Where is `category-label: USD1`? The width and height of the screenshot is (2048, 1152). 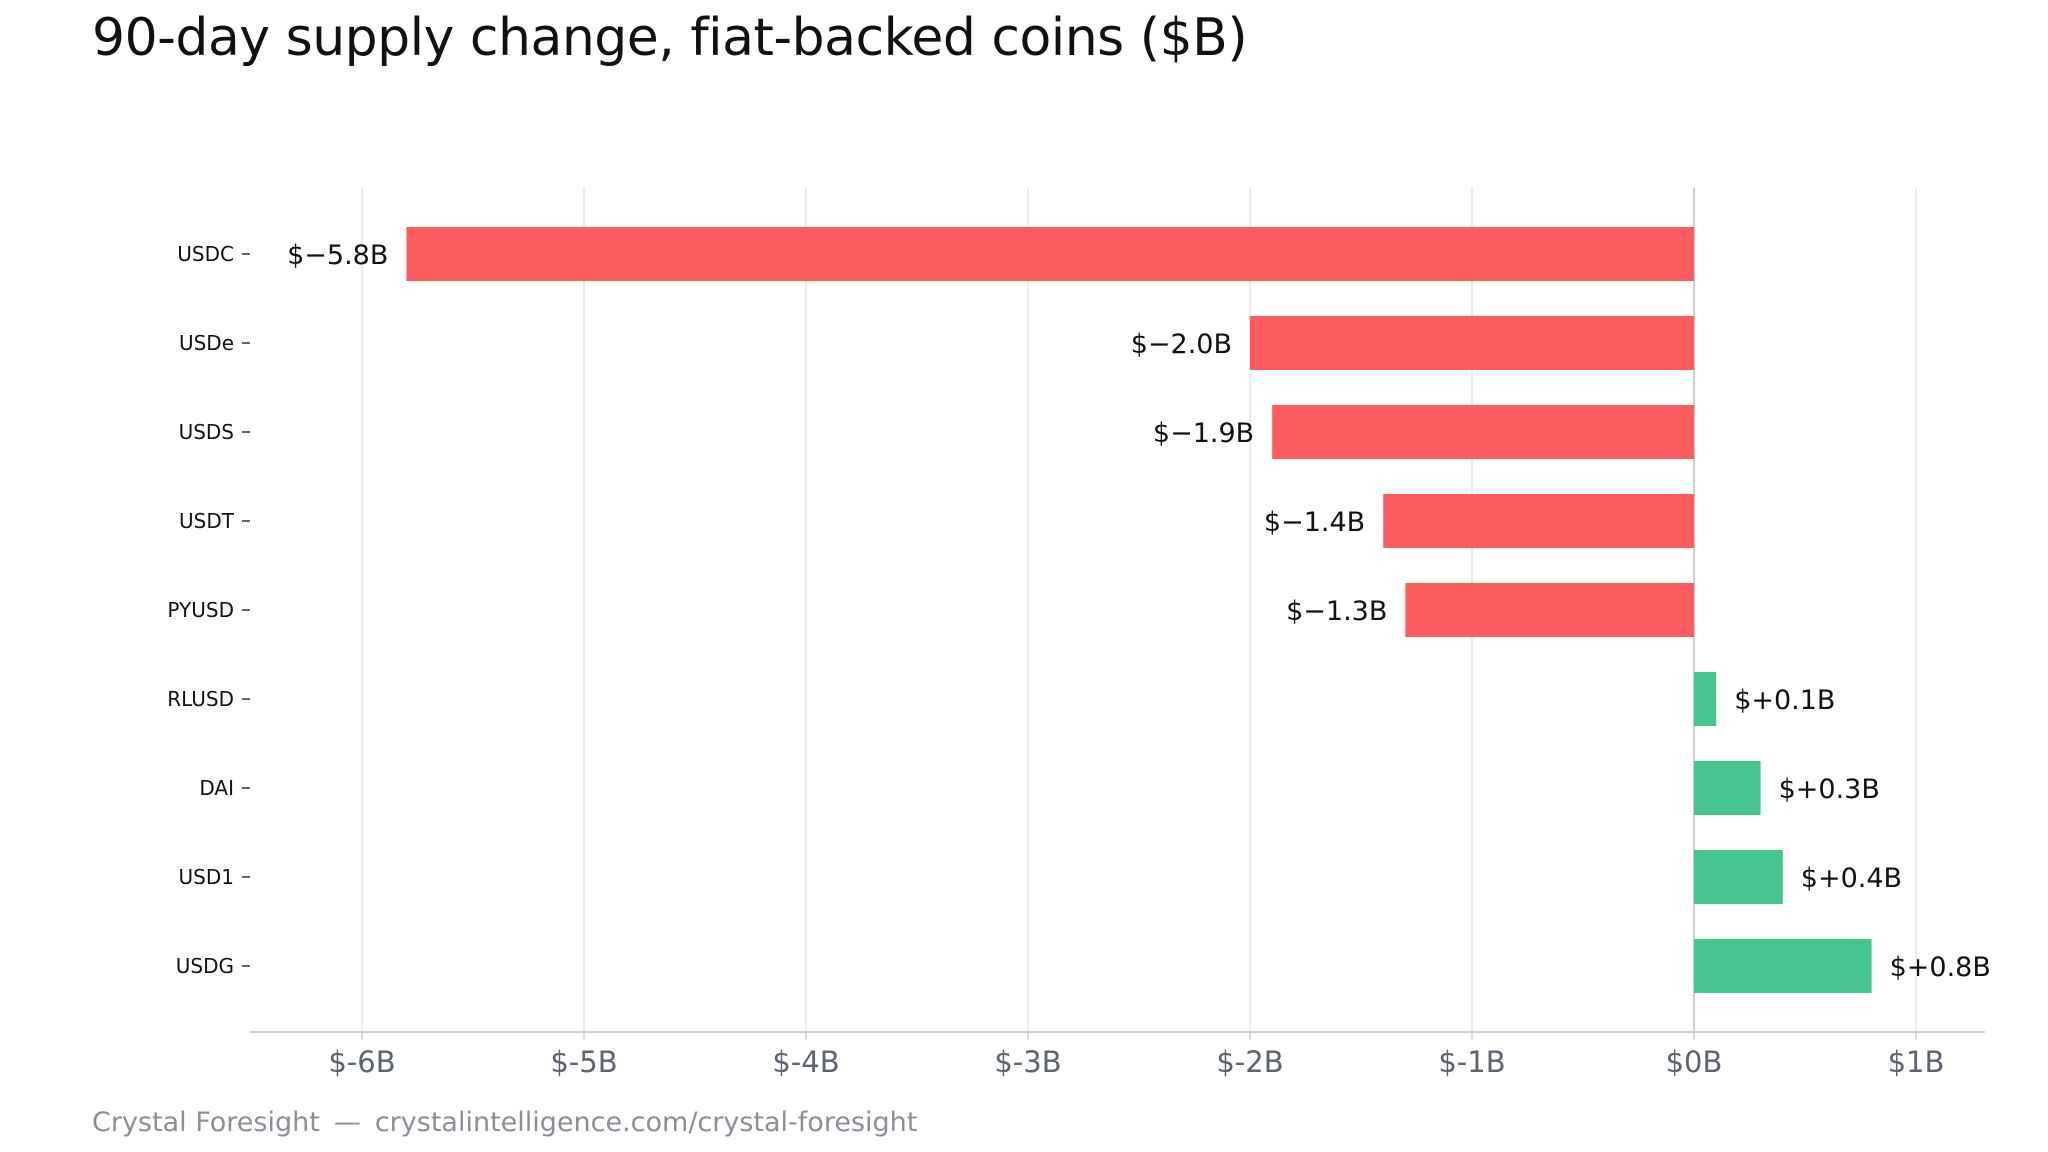 category-label: USD1 is located at coordinates (206, 877).